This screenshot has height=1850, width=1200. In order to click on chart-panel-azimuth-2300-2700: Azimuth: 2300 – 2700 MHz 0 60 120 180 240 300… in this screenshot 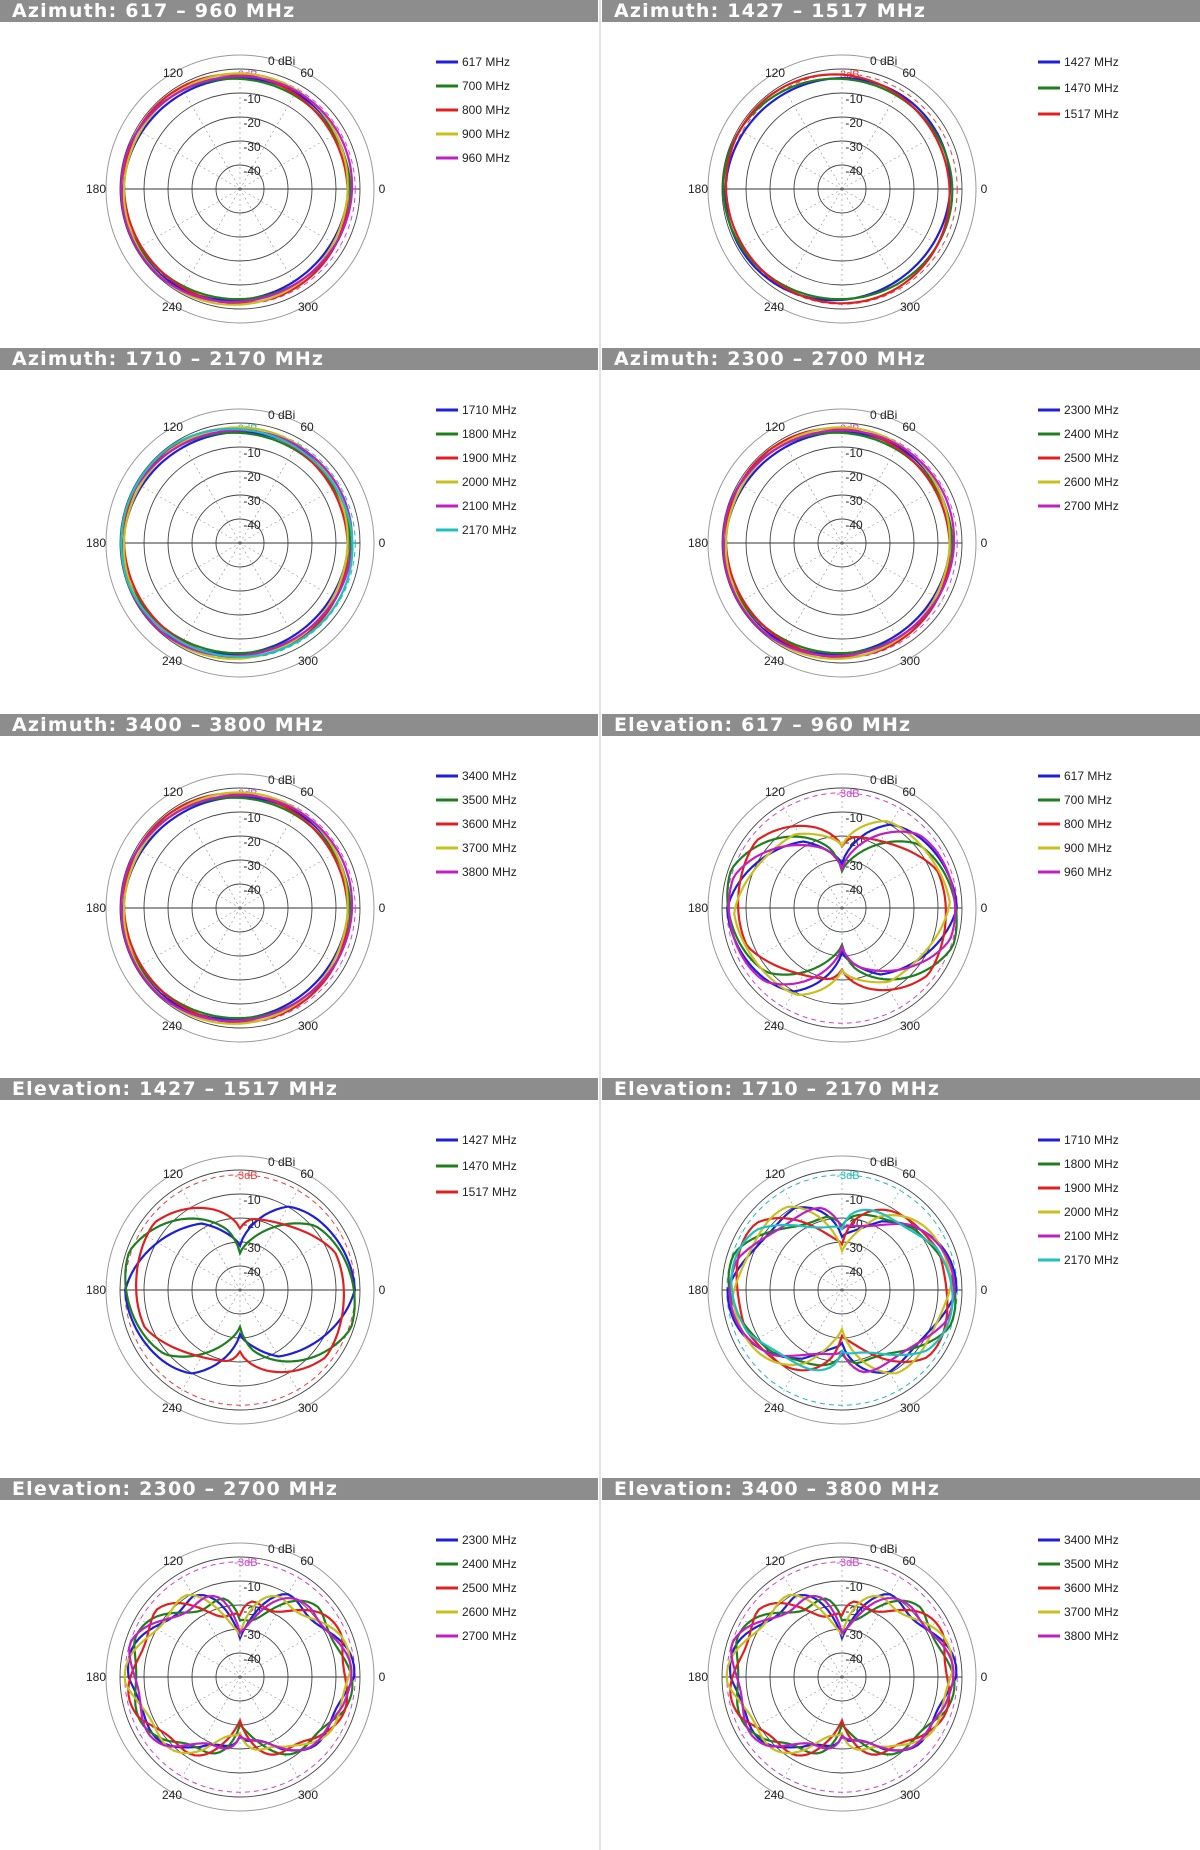, I will do `click(901, 530)`.